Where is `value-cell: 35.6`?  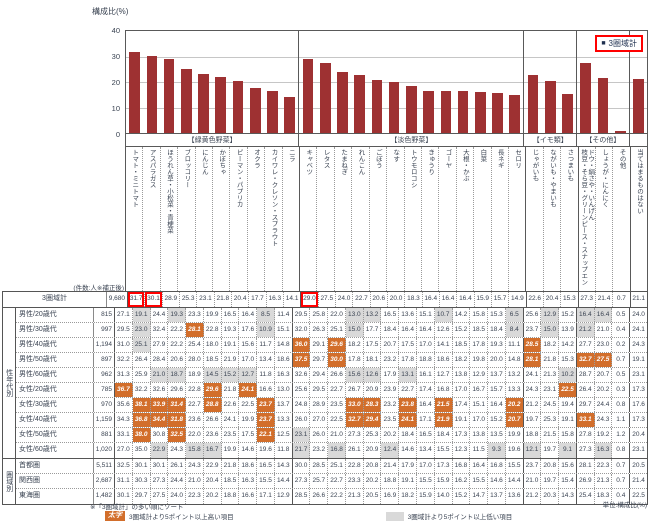 value-cell: 35.6 is located at coordinates (124, 405).